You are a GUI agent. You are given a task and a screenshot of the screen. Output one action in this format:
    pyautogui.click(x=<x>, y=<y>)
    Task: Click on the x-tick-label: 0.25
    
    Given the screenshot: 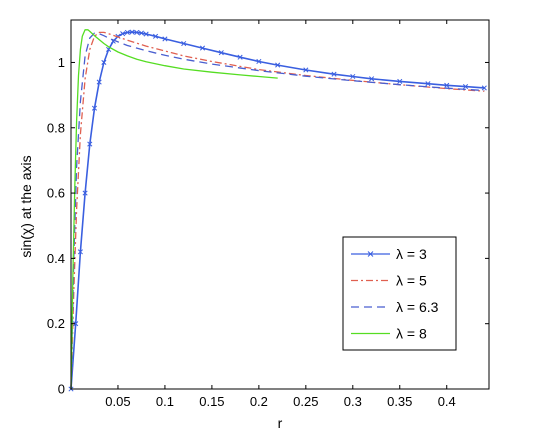 What is the action you would take?
    pyautogui.click(x=305, y=401)
    